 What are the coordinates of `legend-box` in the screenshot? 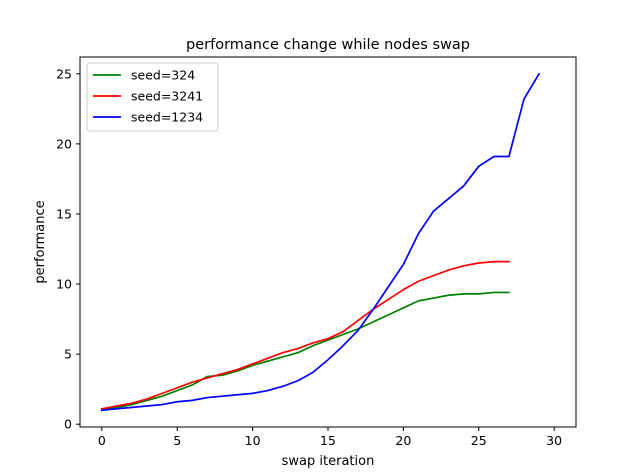 It's located at (152, 97).